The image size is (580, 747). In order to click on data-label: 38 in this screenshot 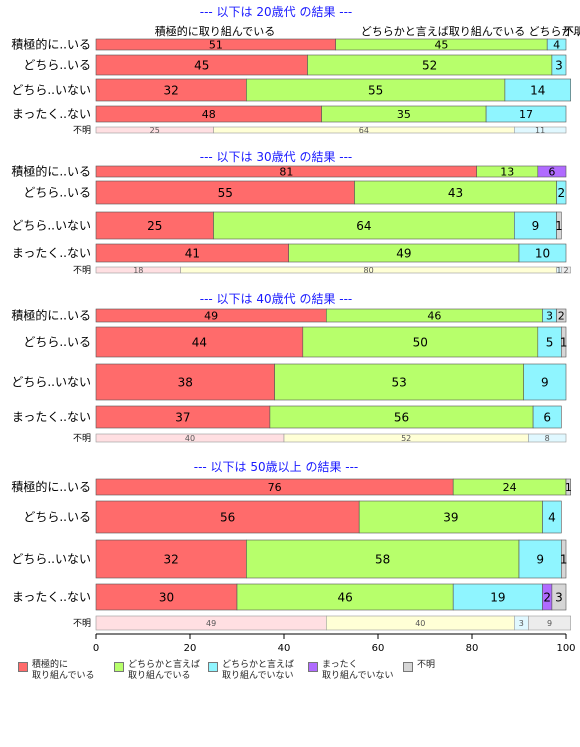, I will do `click(185, 382)`.